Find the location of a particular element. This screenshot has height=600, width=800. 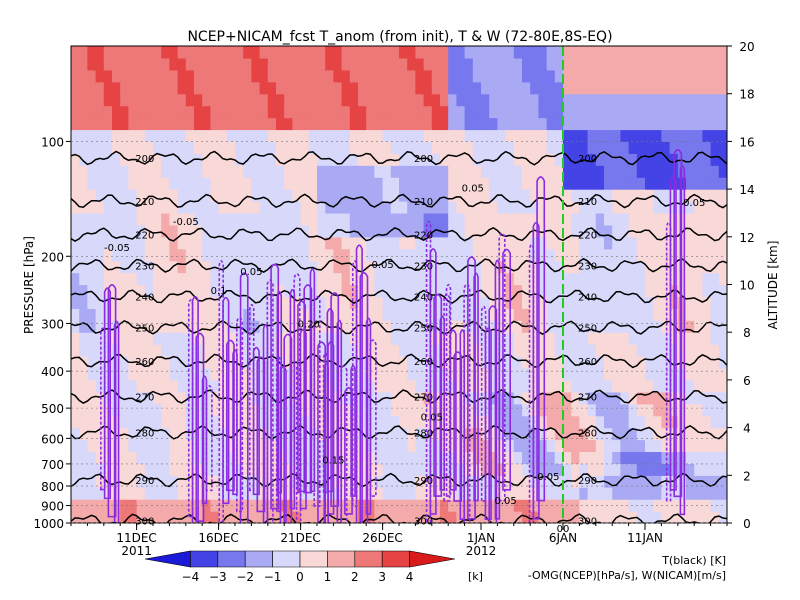

temperature-contour is located at coordinates (399, 480).